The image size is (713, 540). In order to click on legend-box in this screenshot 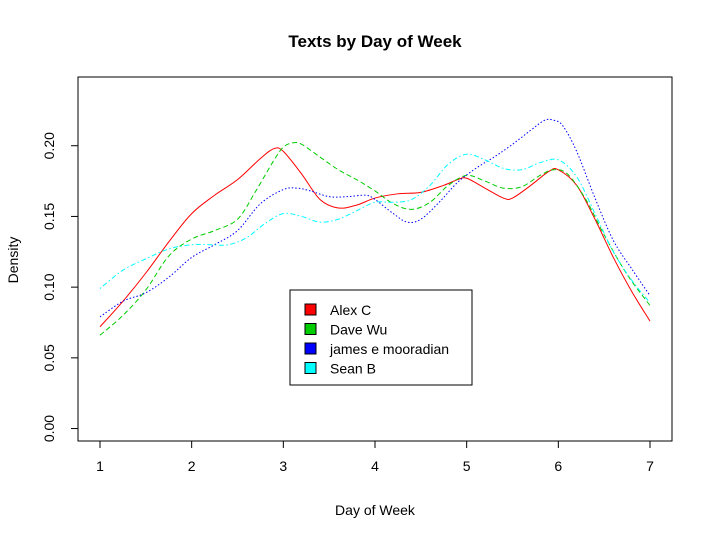, I will do `click(381, 337)`.